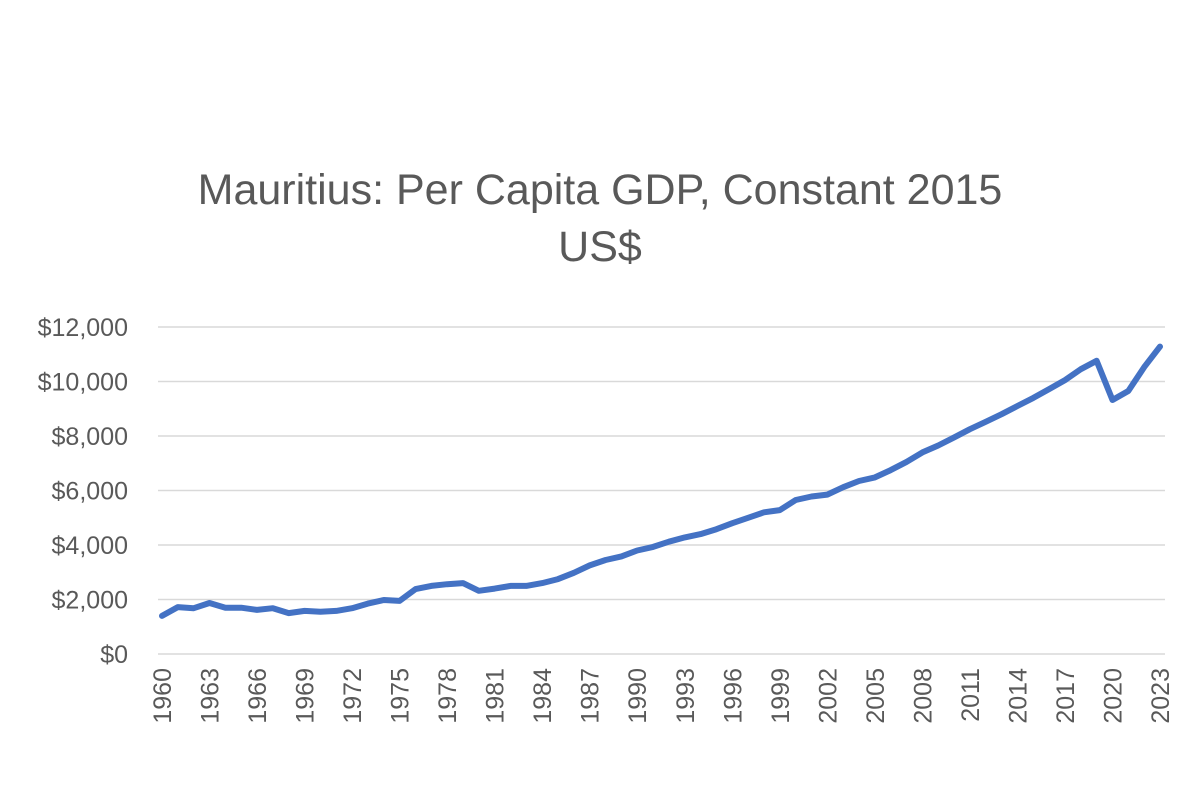  What do you see at coordinates (1066, 696) in the screenshot?
I see `x-tick-label: 2017` at bounding box center [1066, 696].